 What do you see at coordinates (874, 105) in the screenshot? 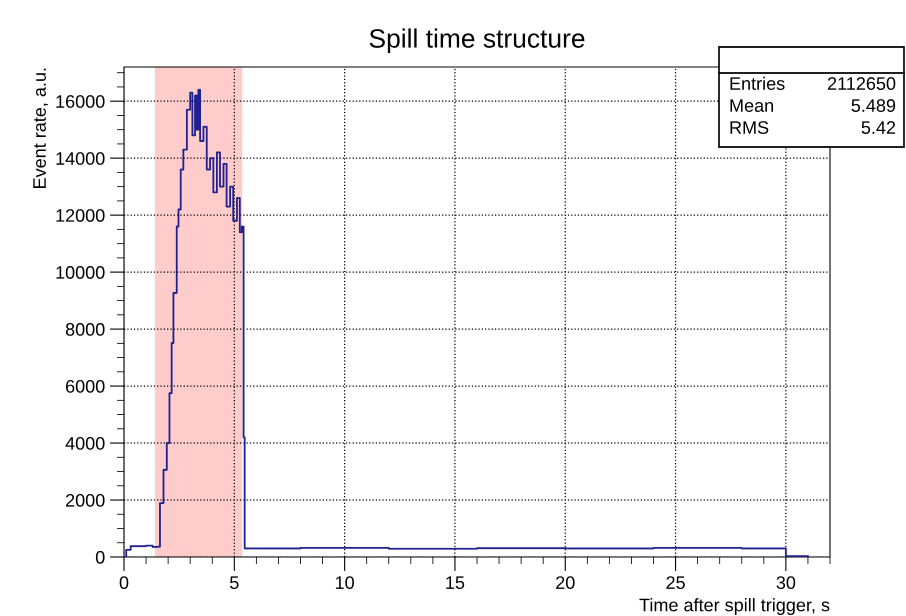
I see `text: 5.489` at bounding box center [874, 105].